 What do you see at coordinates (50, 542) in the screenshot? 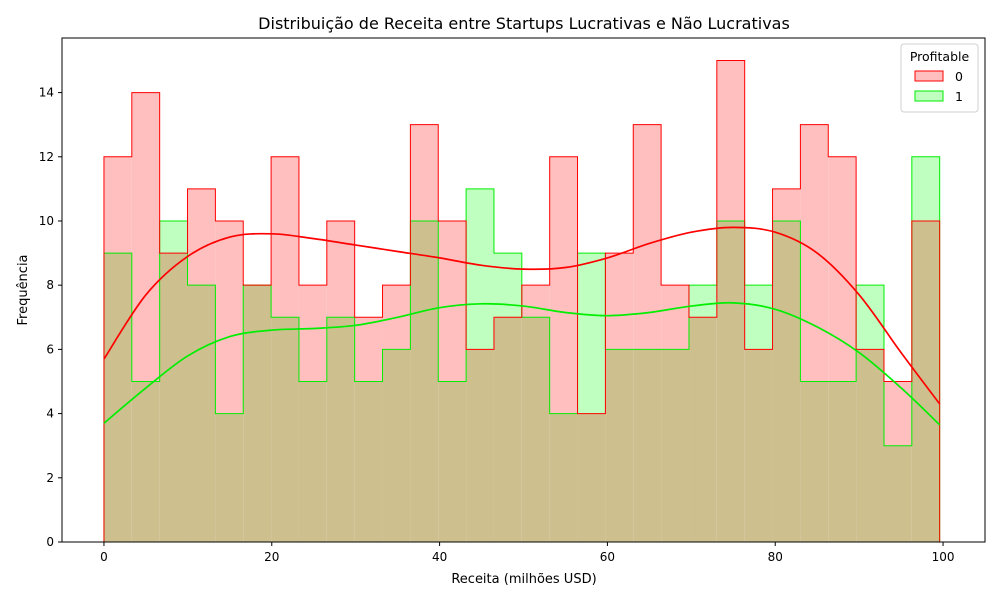
I see `y-tick-label: 0` at bounding box center [50, 542].